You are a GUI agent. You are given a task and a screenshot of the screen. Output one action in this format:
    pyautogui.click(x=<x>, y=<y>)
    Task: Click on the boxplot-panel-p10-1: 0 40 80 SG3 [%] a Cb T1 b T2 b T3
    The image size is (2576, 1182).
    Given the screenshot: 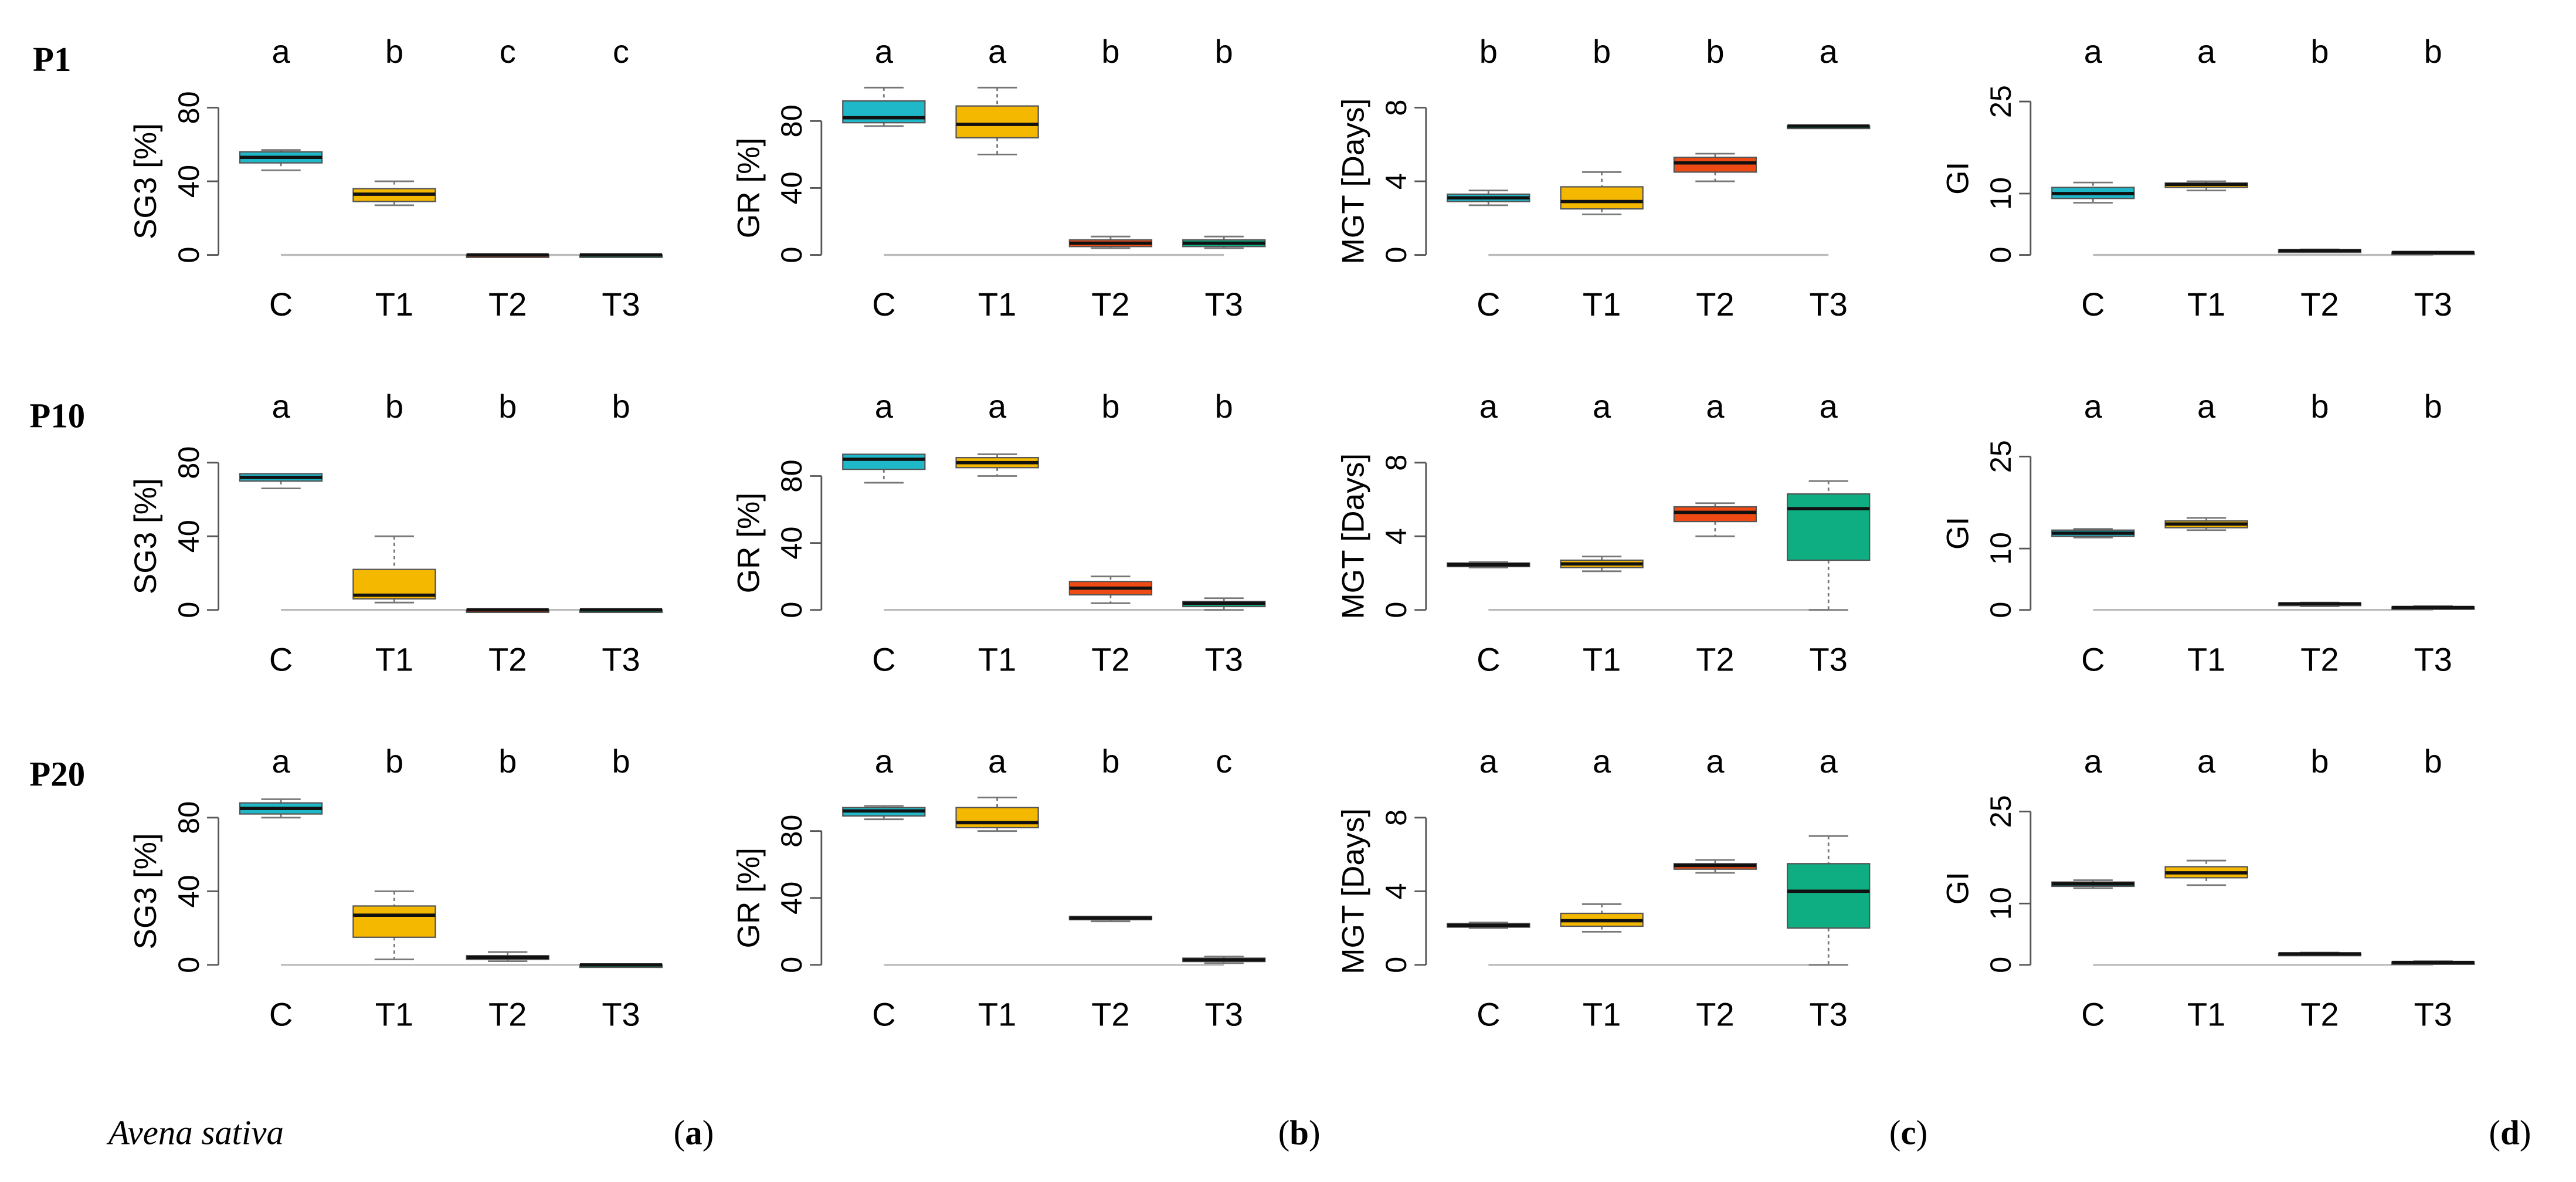 What is the action you would take?
    pyautogui.click(x=395, y=533)
    